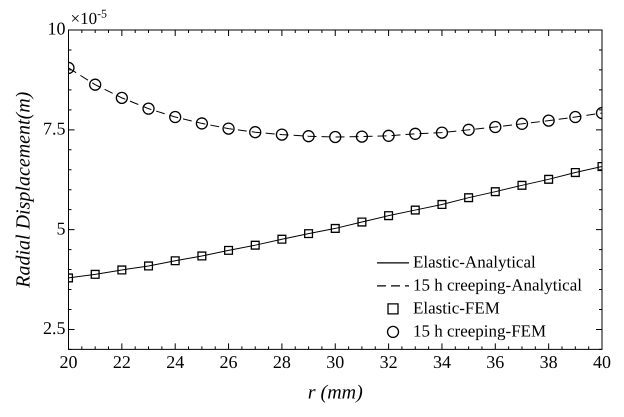  Describe the element at coordinates (57, 28) in the screenshot. I see `y-tick-label: 10` at that location.